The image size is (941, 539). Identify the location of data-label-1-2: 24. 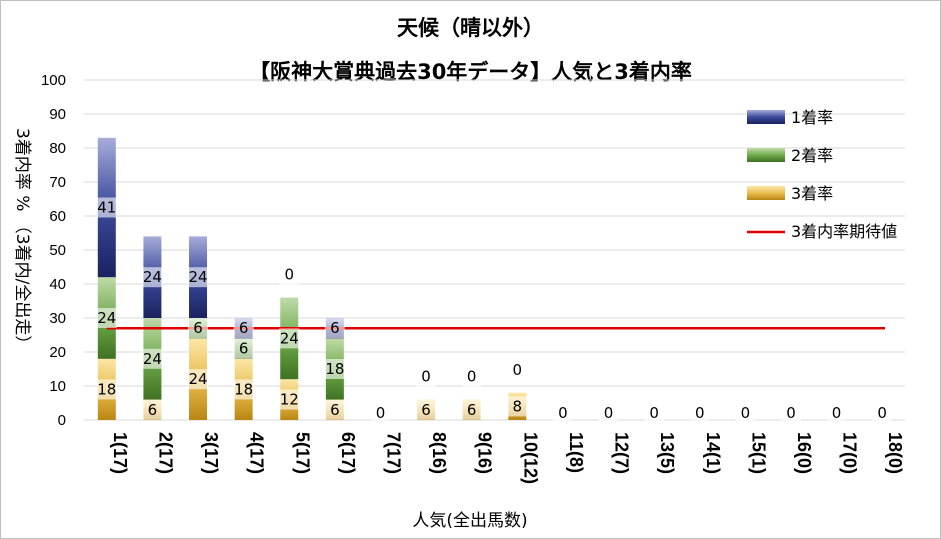
(152, 277).